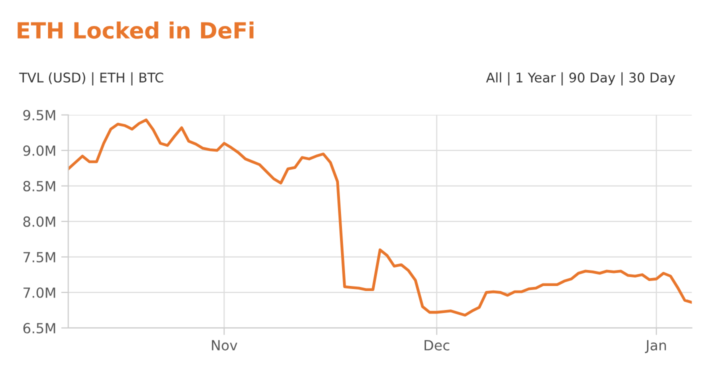  Describe the element at coordinates (91, 79) in the screenshot. I see `text: TVL (USD) | ETH | BTC` at that location.